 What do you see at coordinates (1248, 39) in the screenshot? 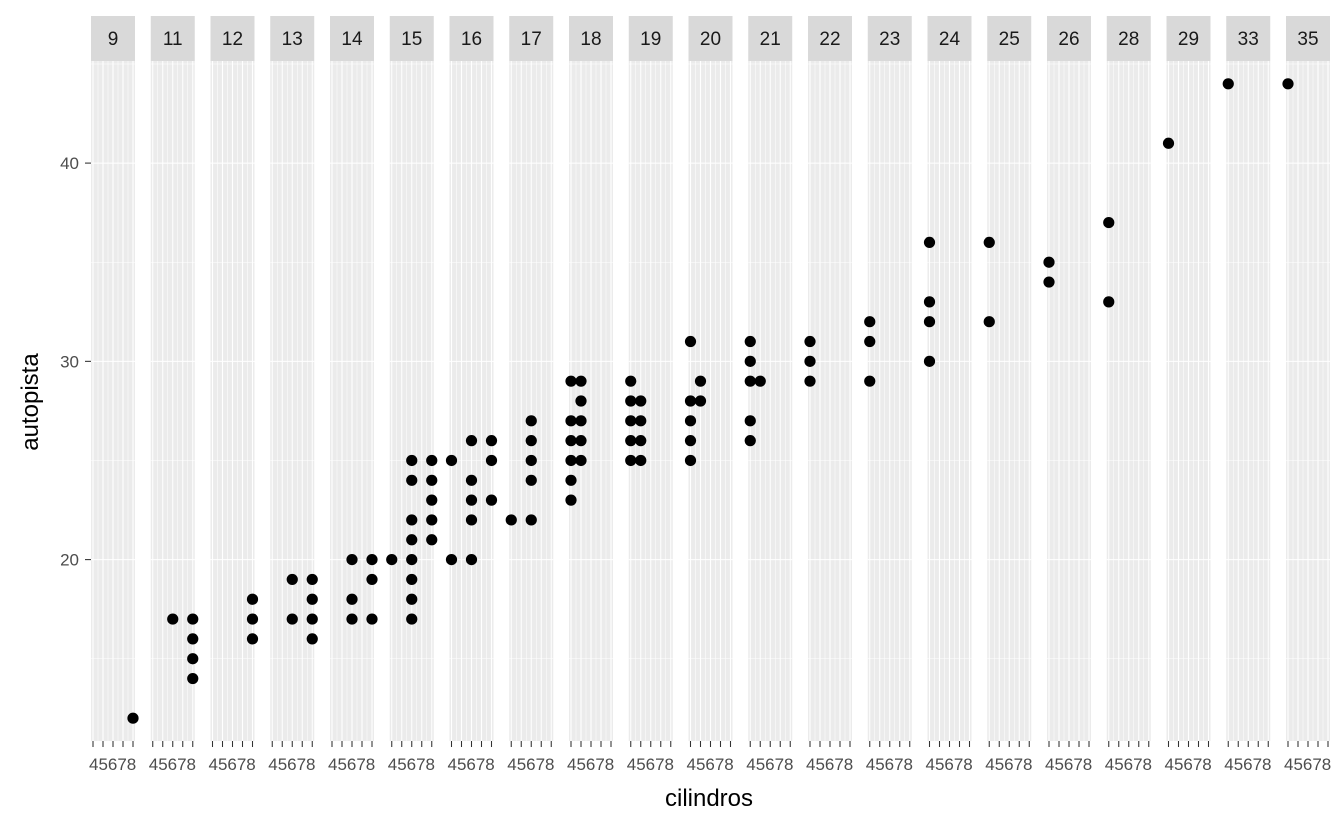
I see `facet-strip-label: 33` at bounding box center [1248, 39].